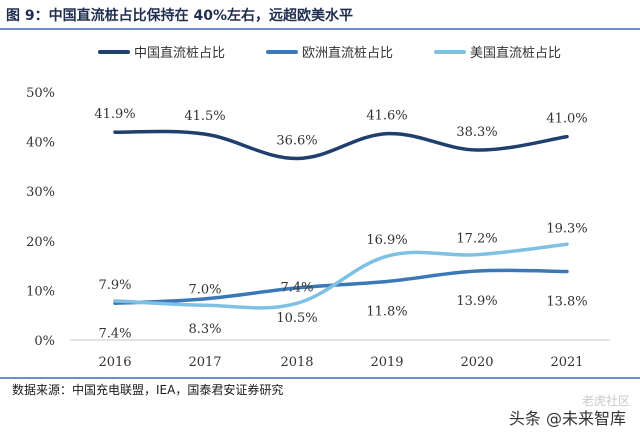  I want to click on data-label-europe: 13.9%, so click(476, 301).